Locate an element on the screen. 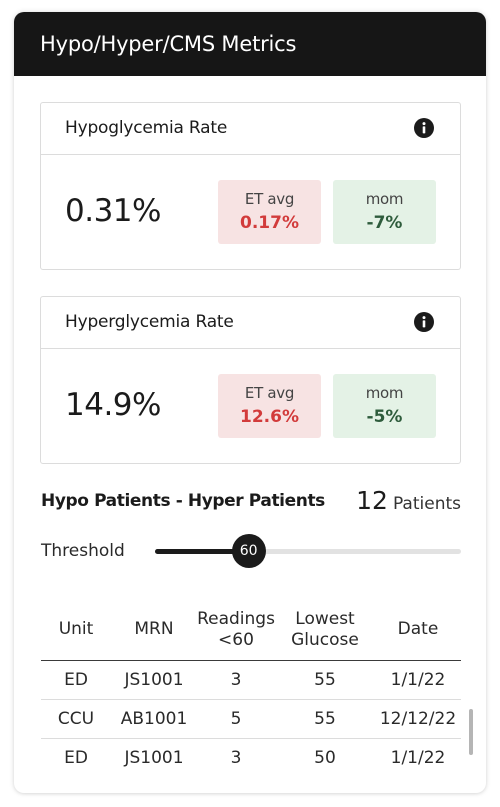 This screenshot has width=500, height=807. card-title: Hyperglycemia Rate is located at coordinates (149, 322).